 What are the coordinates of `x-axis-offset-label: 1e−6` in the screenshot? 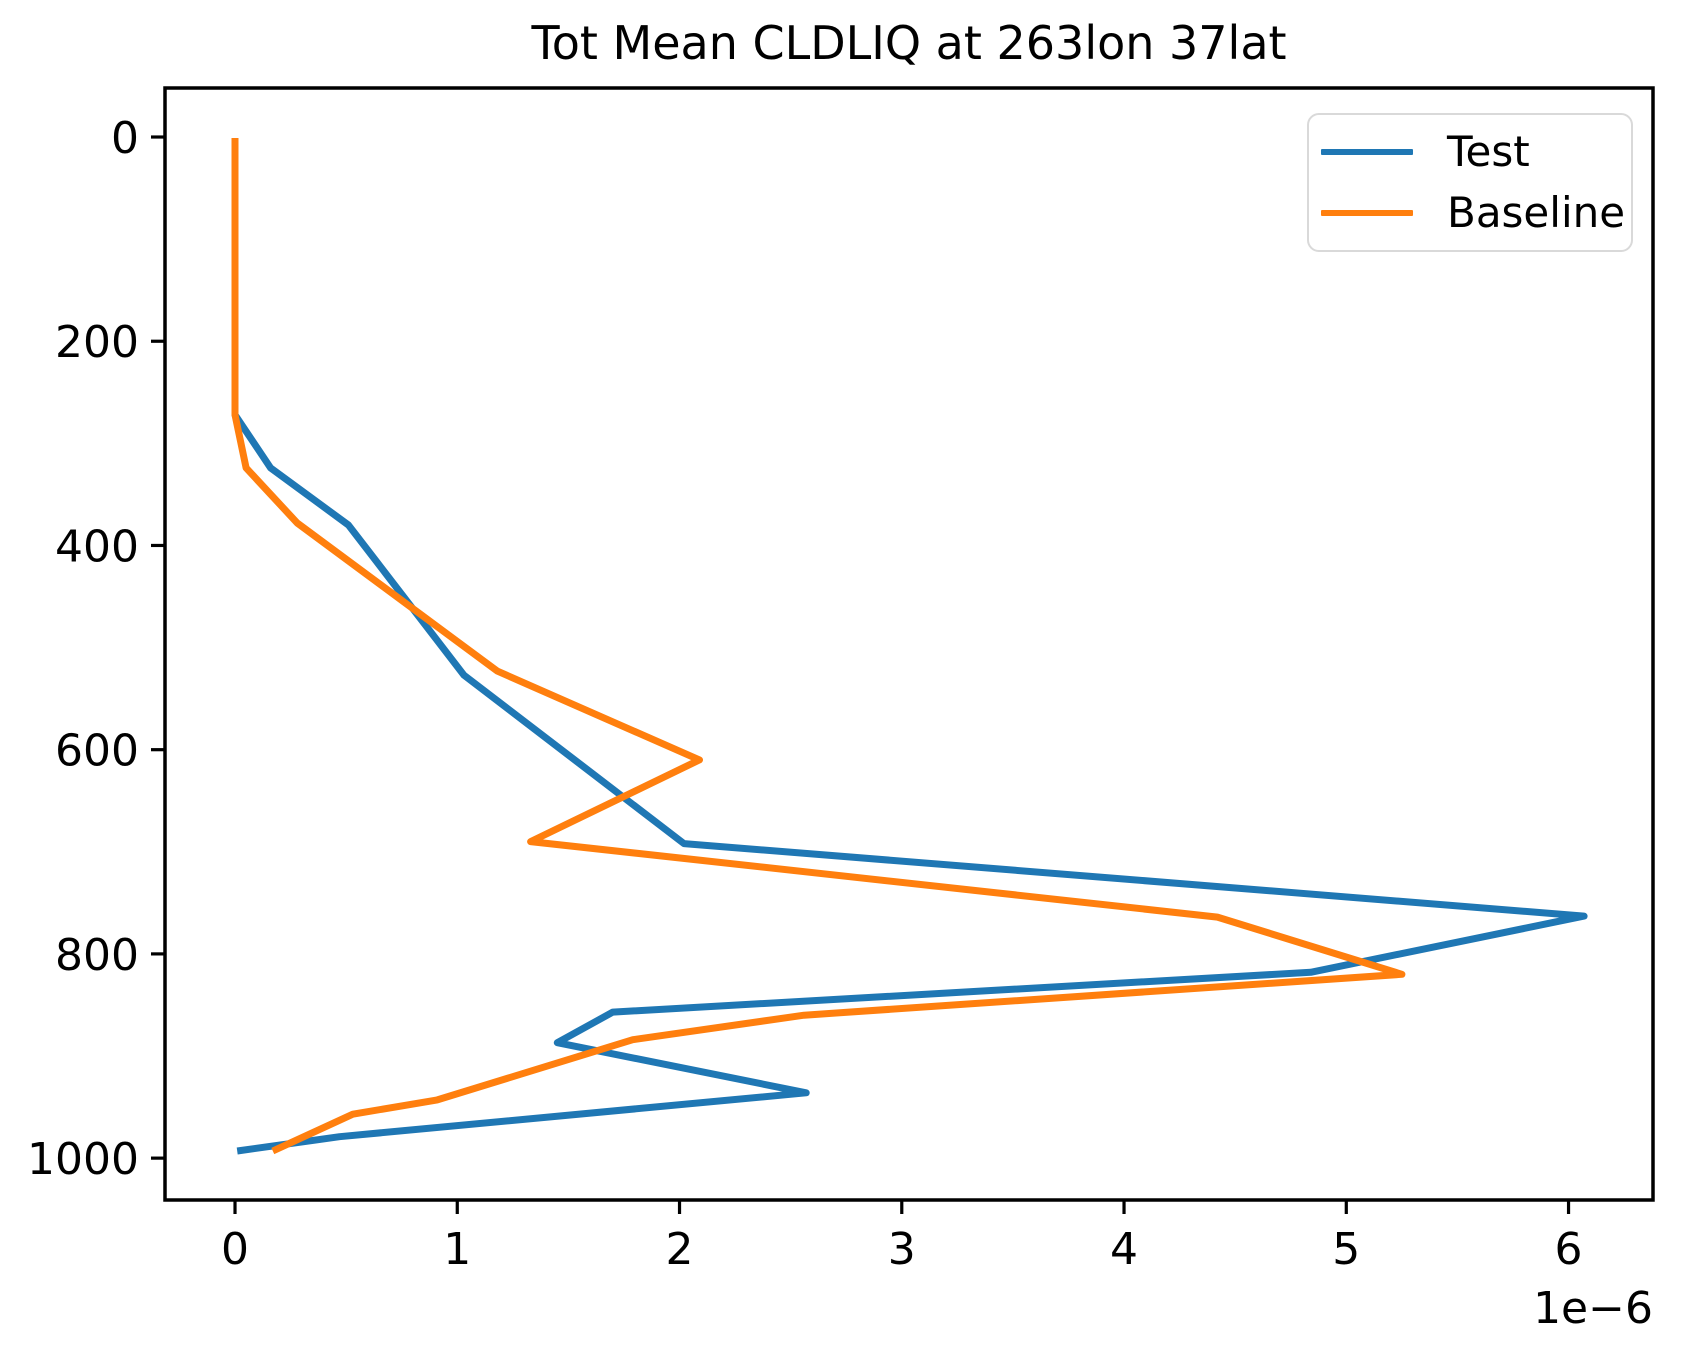 It's located at (1593, 1308).